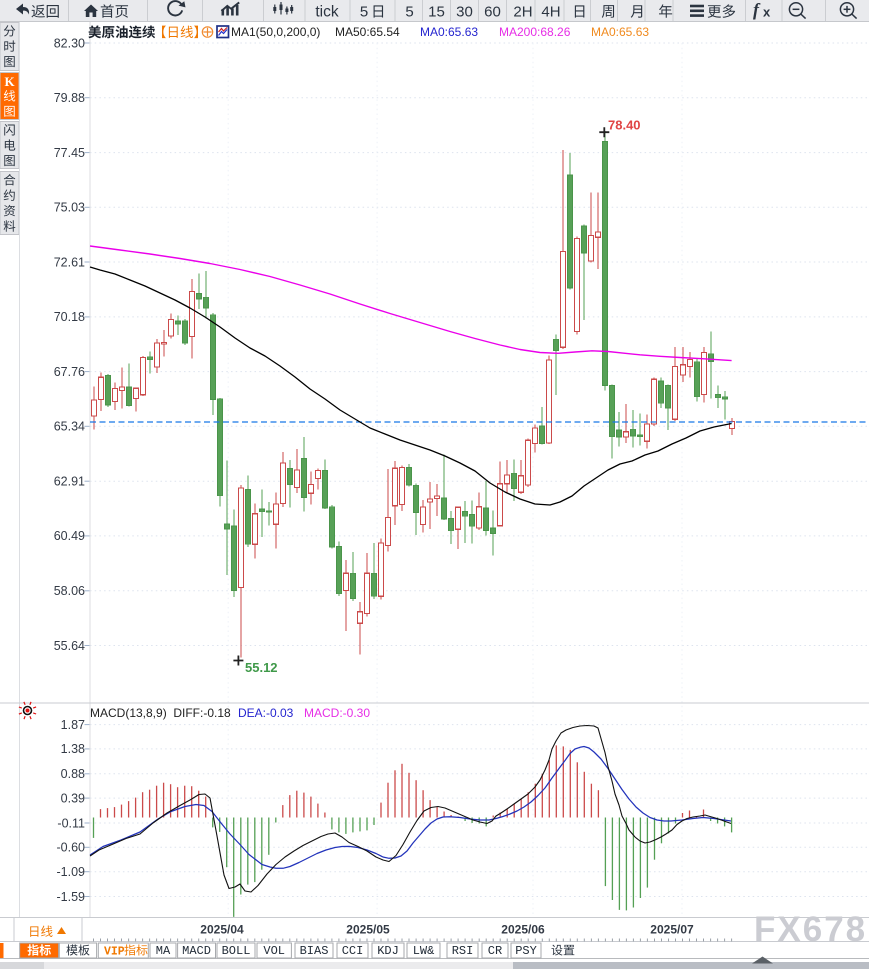 The width and height of the screenshot is (869, 971). I want to click on svg-text: 77.45, so click(69, 153).